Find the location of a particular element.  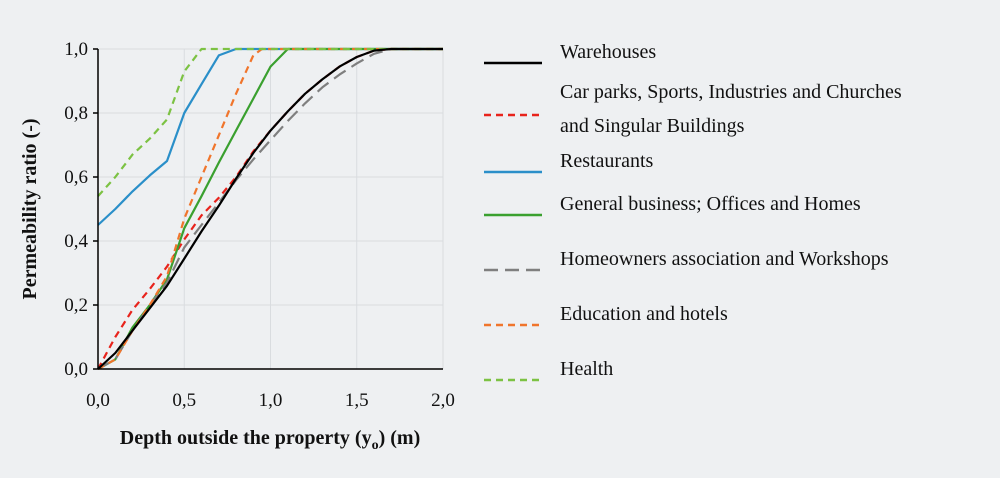

x-axis-ticks: 0,0 0,5 1,0 1,5 2,0 is located at coordinates (270, 400).